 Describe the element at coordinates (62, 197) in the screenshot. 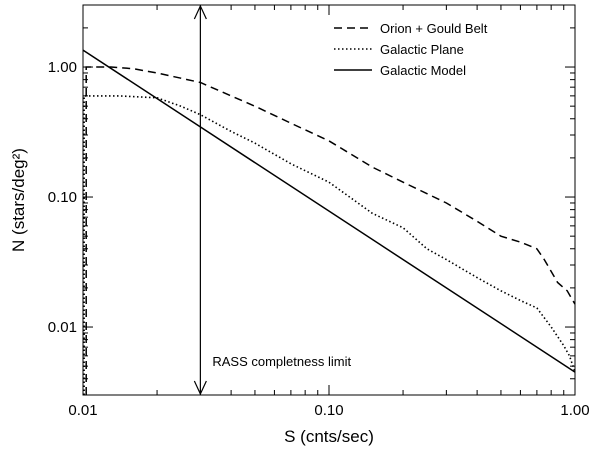

I see `y-tick-label: 0.10` at that location.